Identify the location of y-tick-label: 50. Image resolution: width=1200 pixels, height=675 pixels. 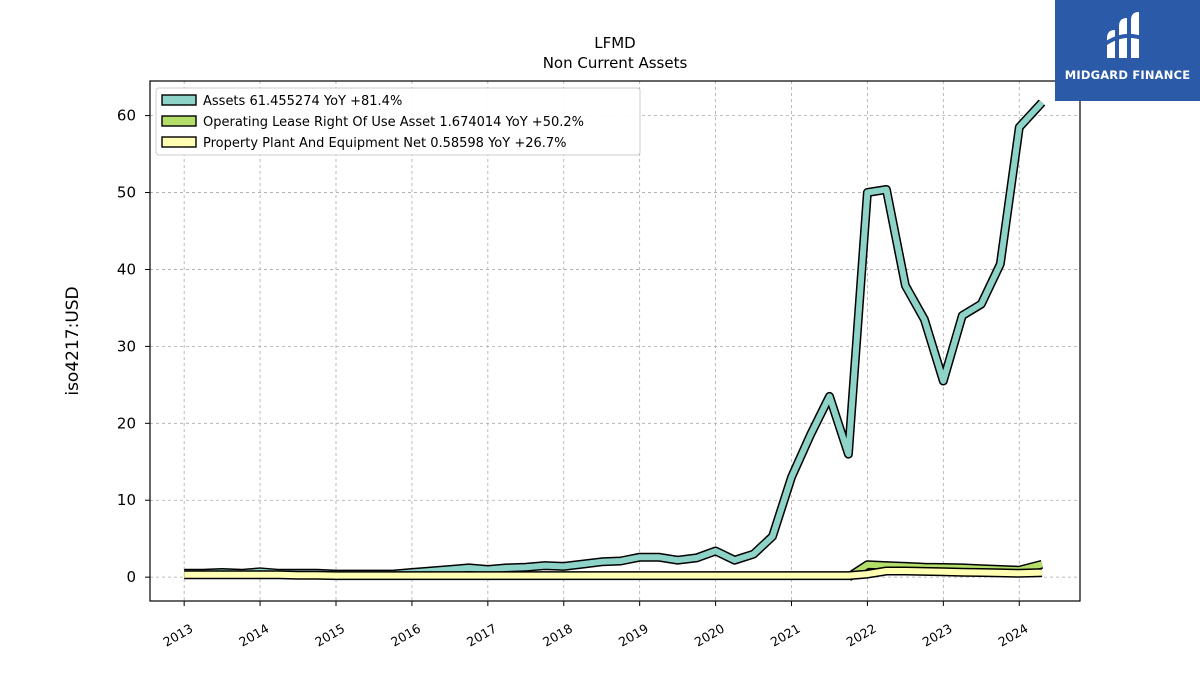
(126, 193).